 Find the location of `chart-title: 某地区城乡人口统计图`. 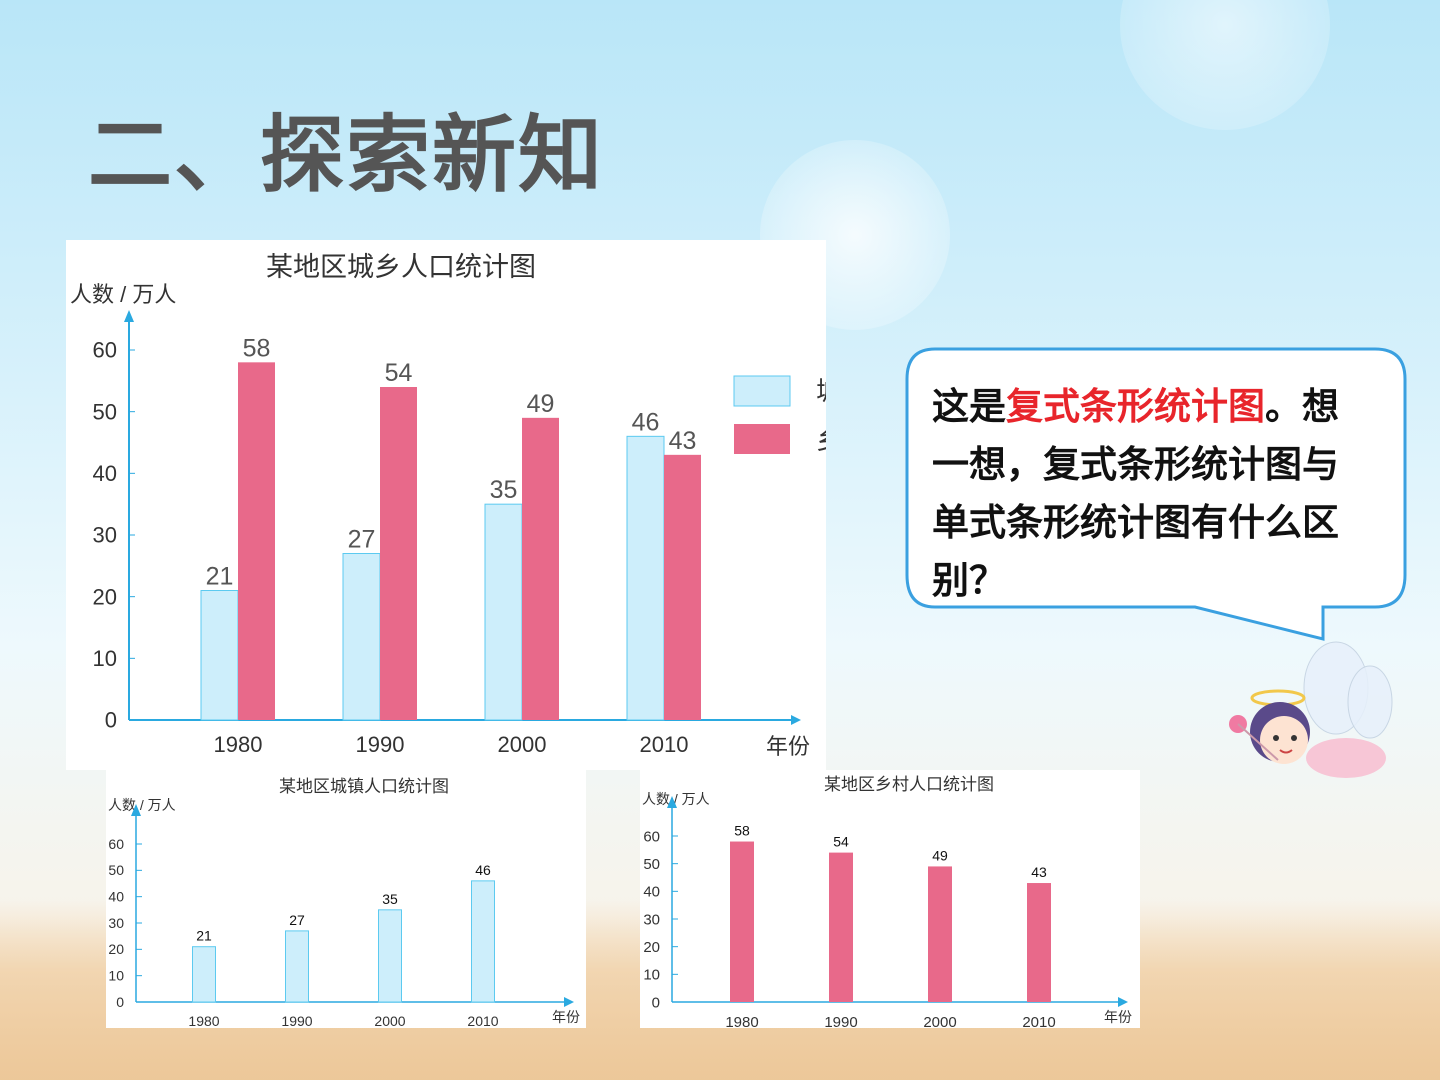

chart-title: 某地区城乡人口统计图 is located at coordinates (401, 267).